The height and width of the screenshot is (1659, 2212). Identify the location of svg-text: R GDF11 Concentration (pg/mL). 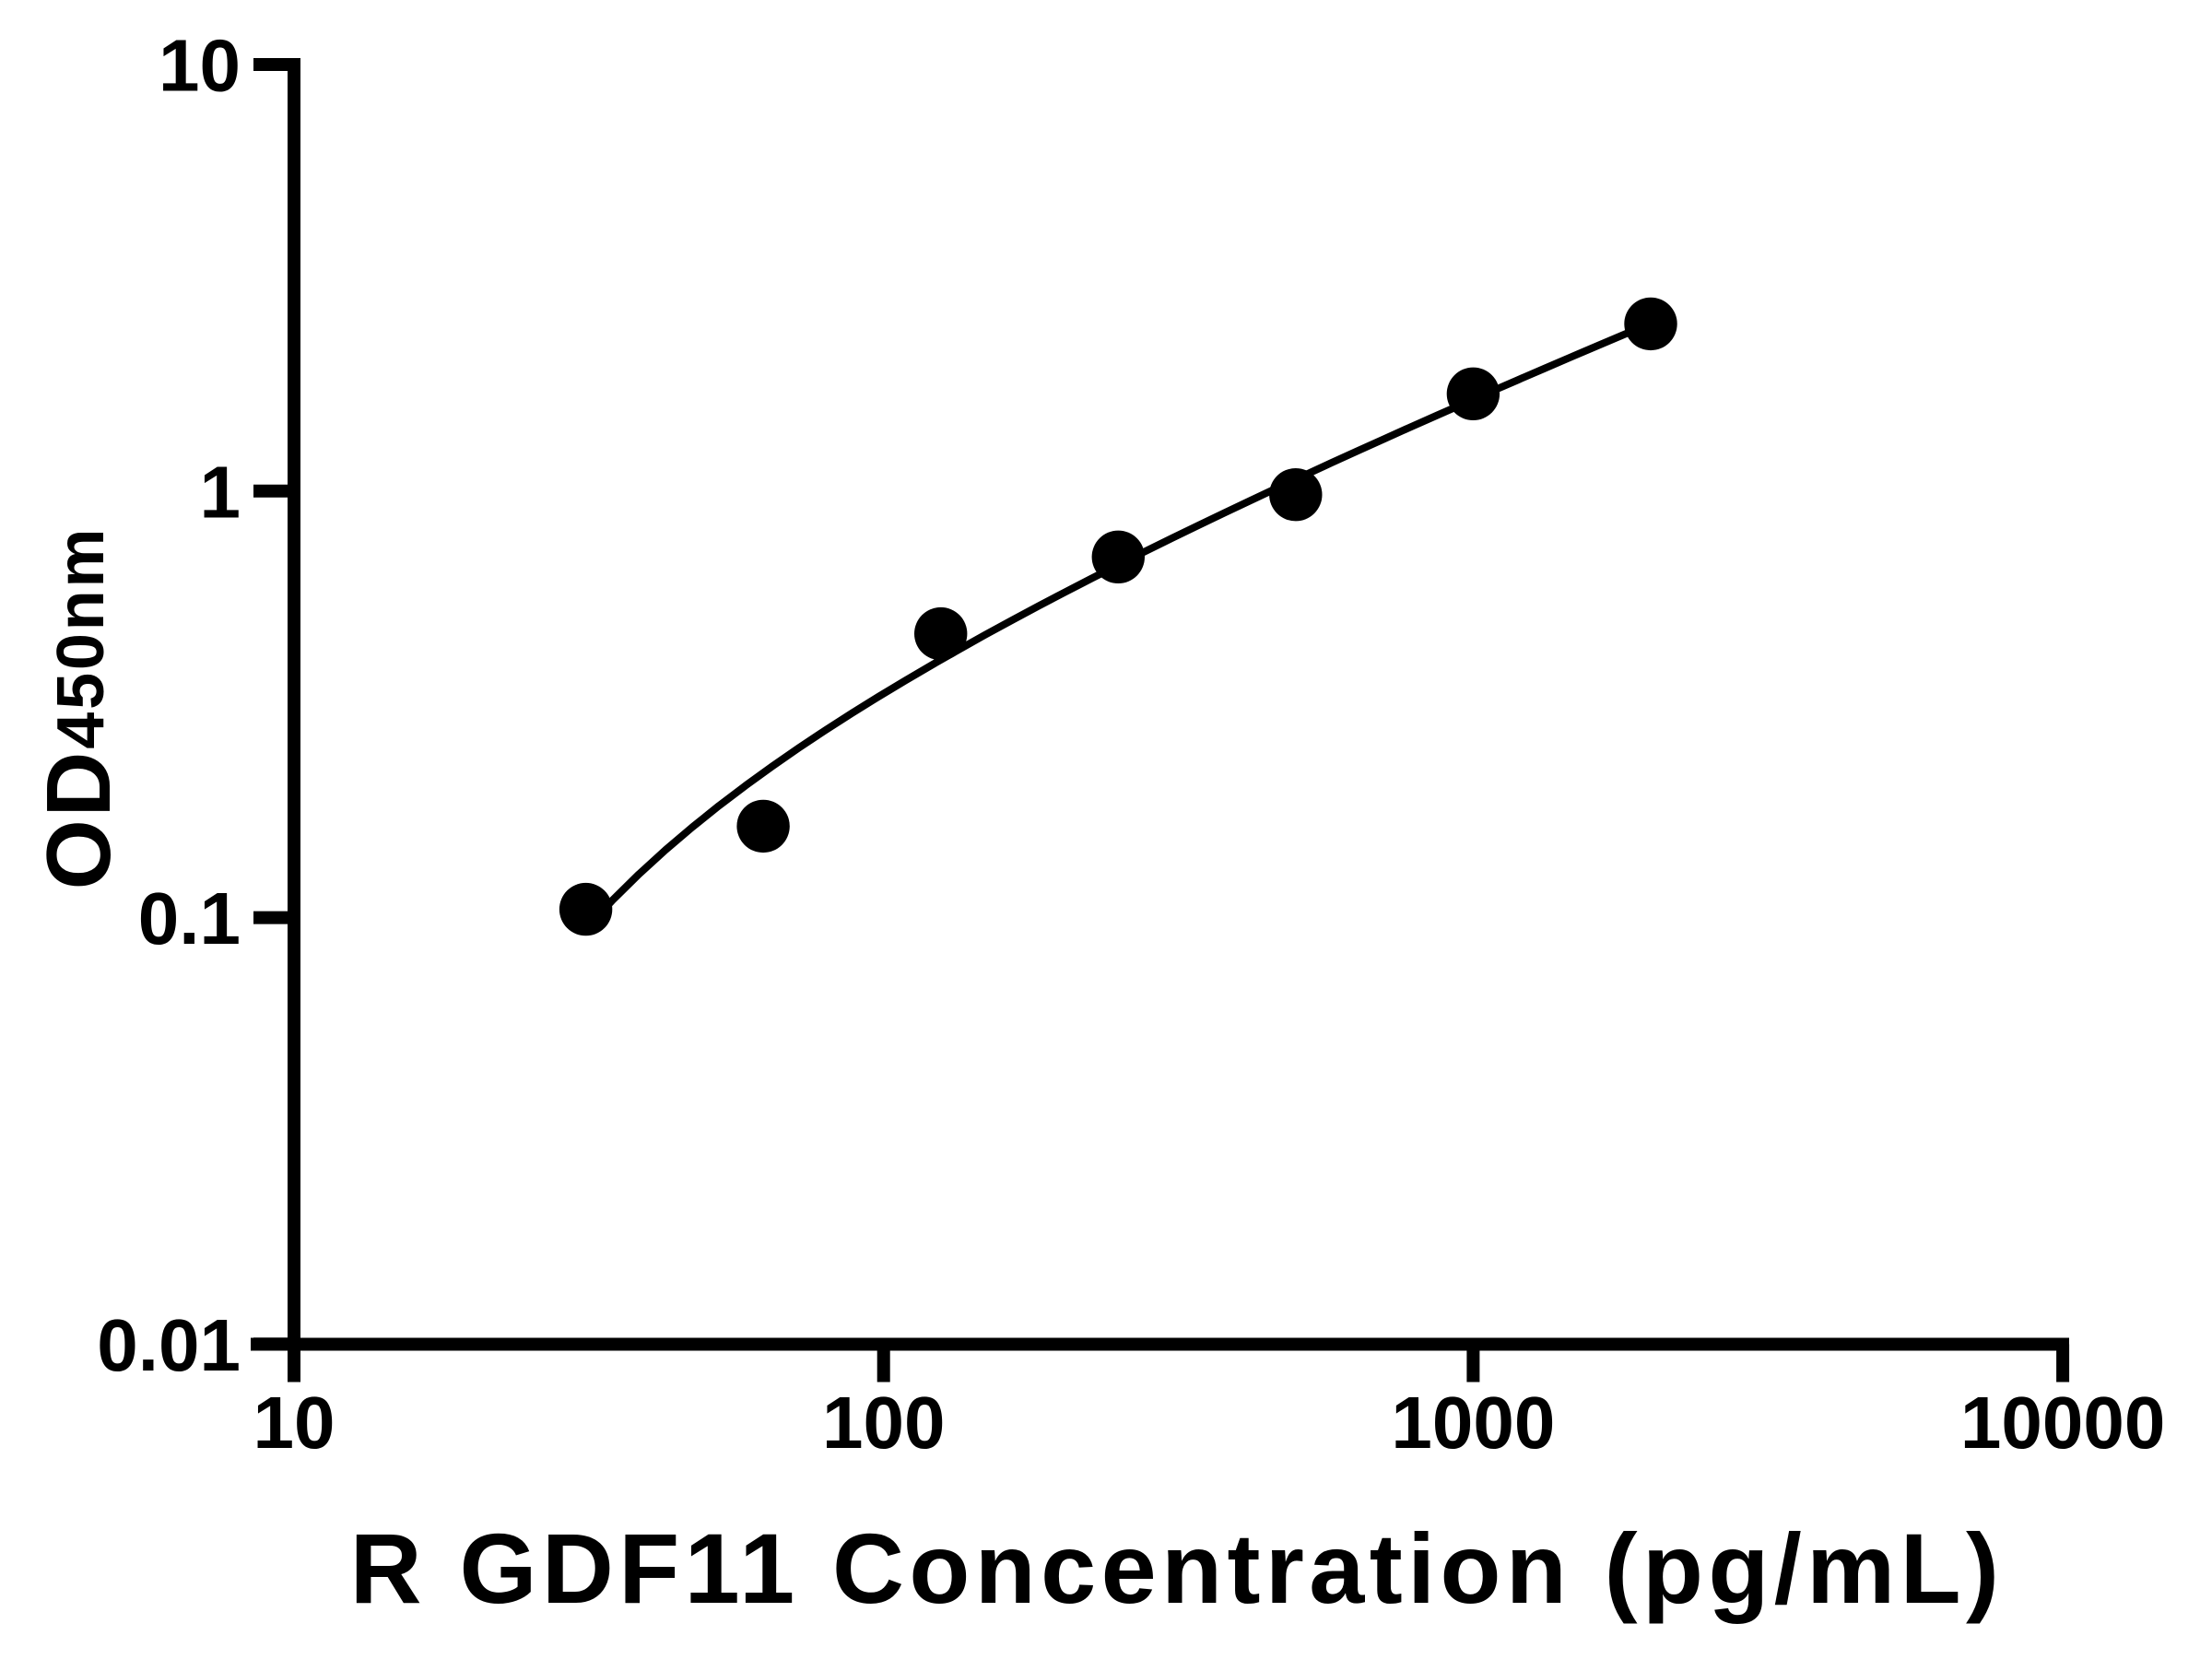
(1177, 1568).